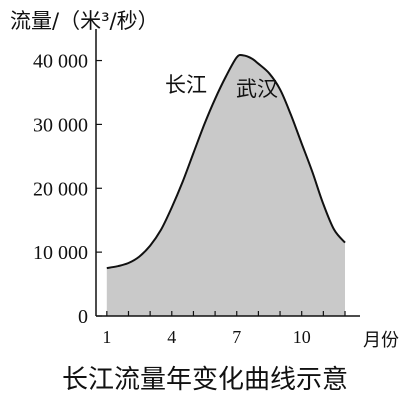  I want to click on y-tick-label: 40 000, so click(60, 62).